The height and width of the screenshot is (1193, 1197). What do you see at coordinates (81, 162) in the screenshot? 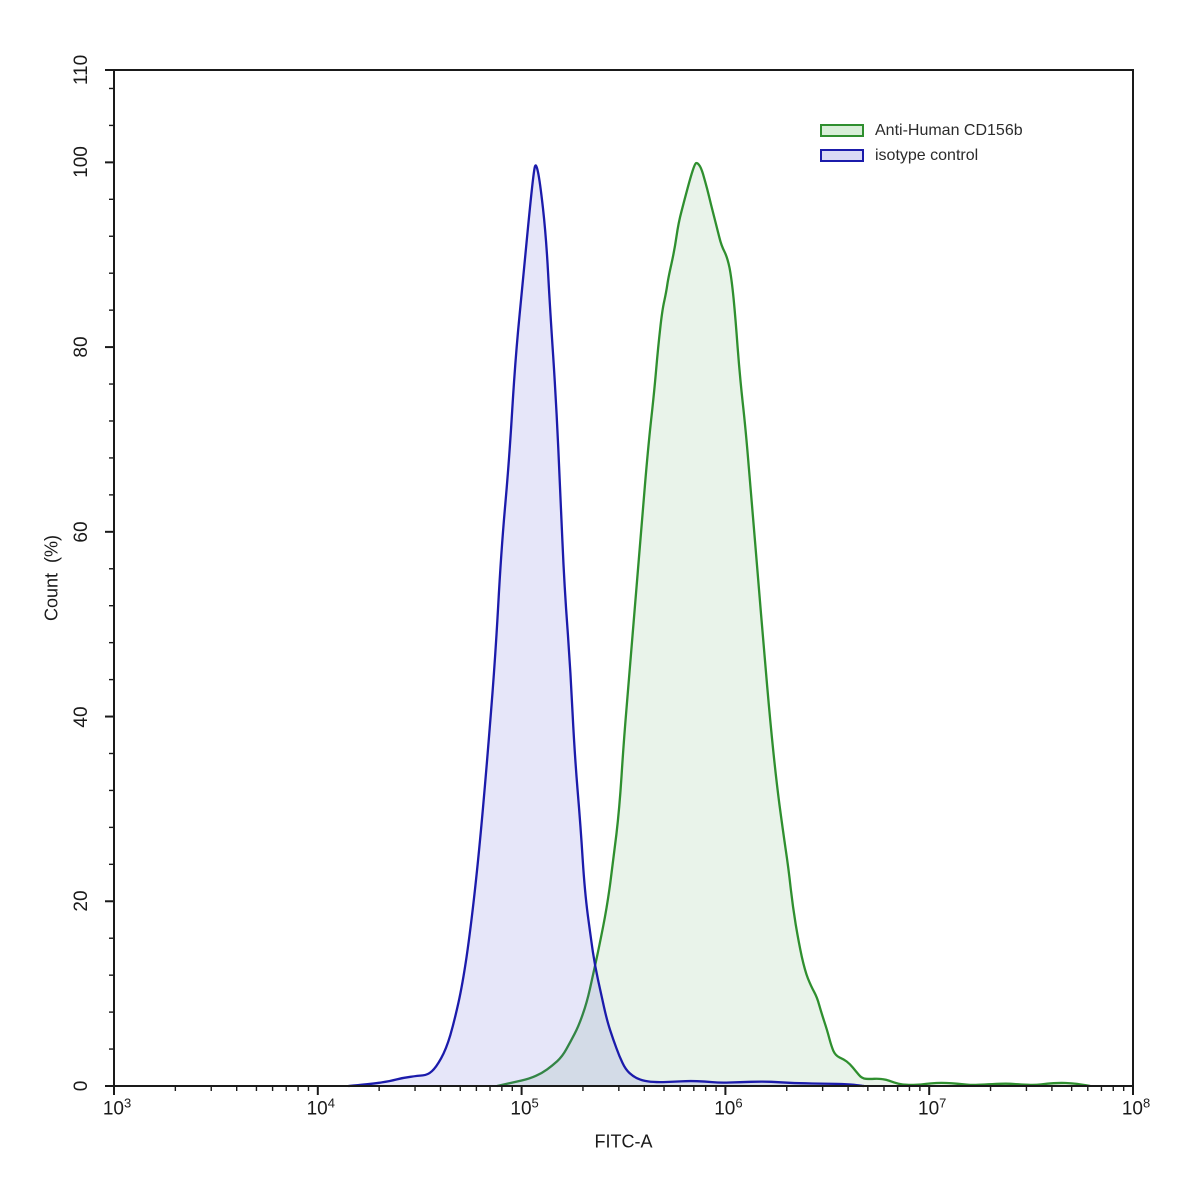
I see `y-tick-label: 100` at bounding box center [81, 162].